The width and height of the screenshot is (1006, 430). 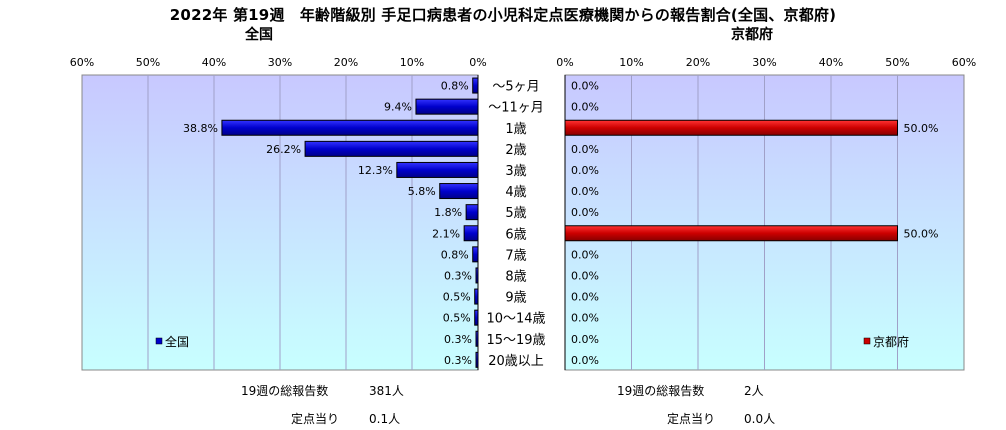 What do you see at coordinates (177, 341) in the screenshot?
I see `legend-label: 全国` at bounding box center [177, 341].